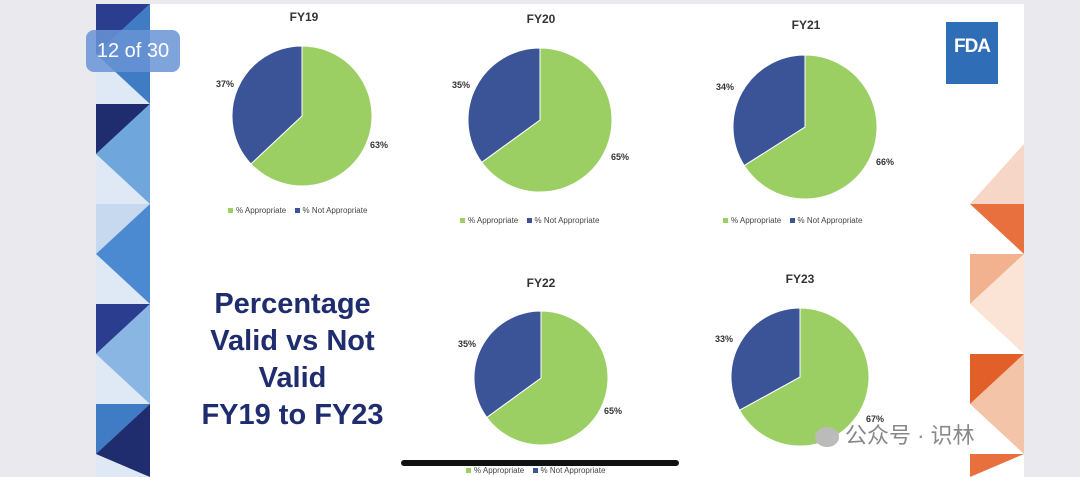 This screenshot has width=1080, height=477. Describe the element at coordinates (620, 157) in the screenshot. I see `slice-label-fy20-appropriate: 65%` at that location.